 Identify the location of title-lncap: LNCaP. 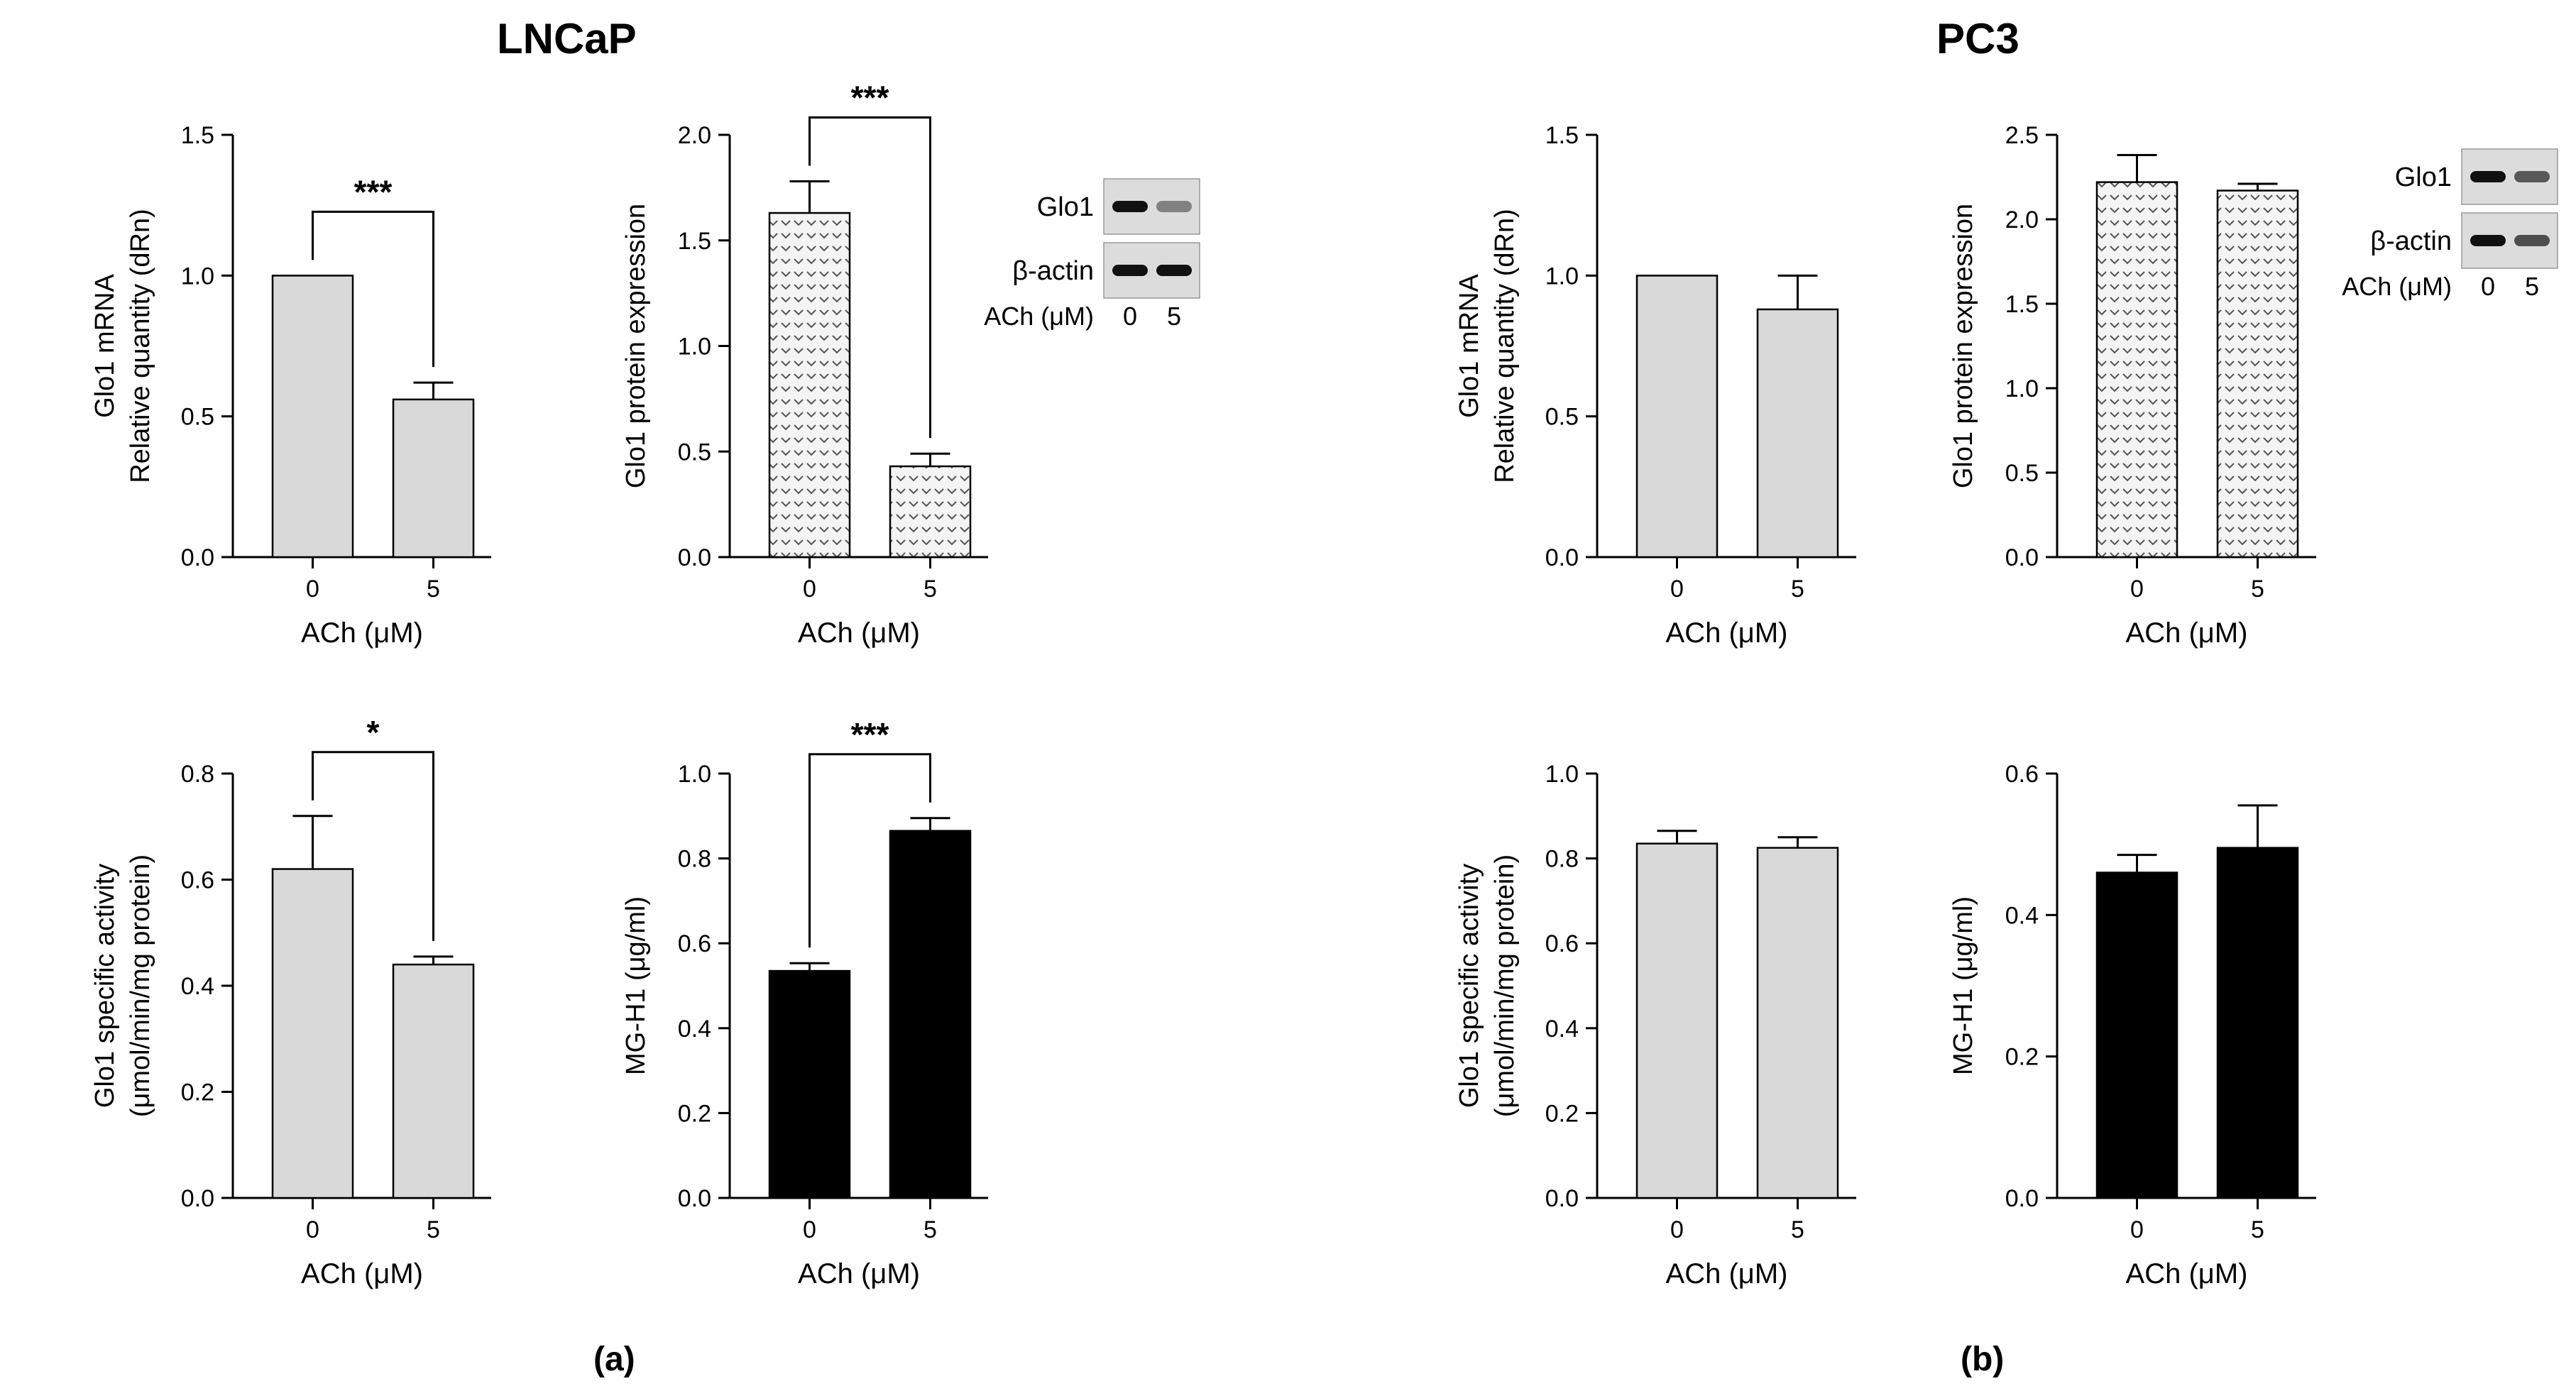
(567, 38).